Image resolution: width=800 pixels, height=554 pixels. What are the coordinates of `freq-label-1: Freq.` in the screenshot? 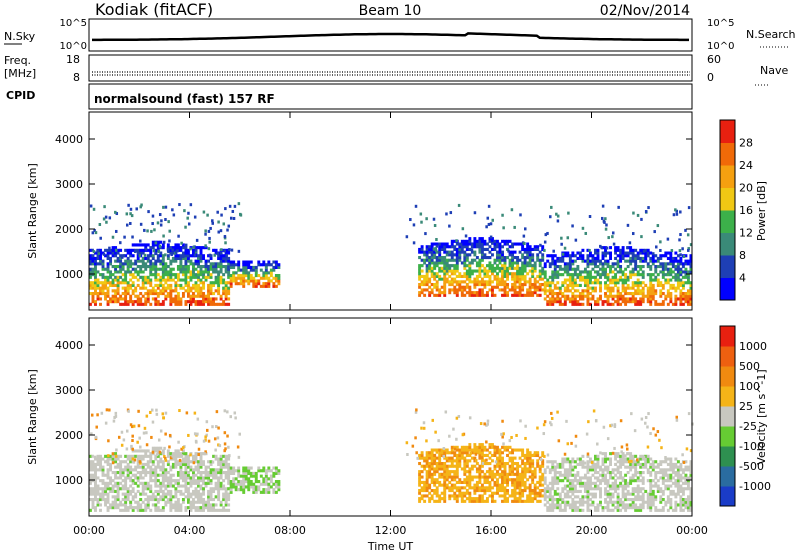 It's located at (17, 60).